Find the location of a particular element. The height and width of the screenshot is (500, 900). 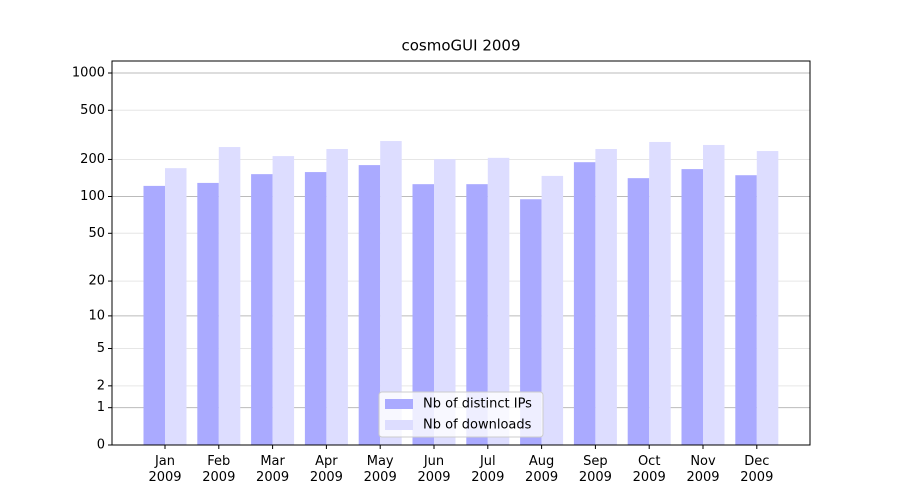

x-tick-label: May 2009 is located at coordinates (380, 469).